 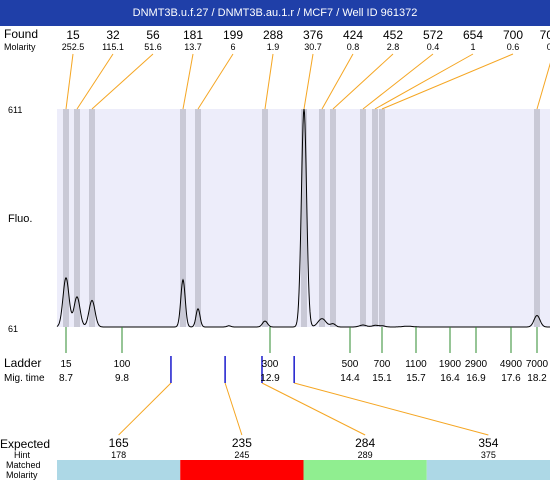 What do you see at coordinates (73, 47) in the screenshot?
I see `found-molarity-label: 252.5` at bounding box center [73, 47].